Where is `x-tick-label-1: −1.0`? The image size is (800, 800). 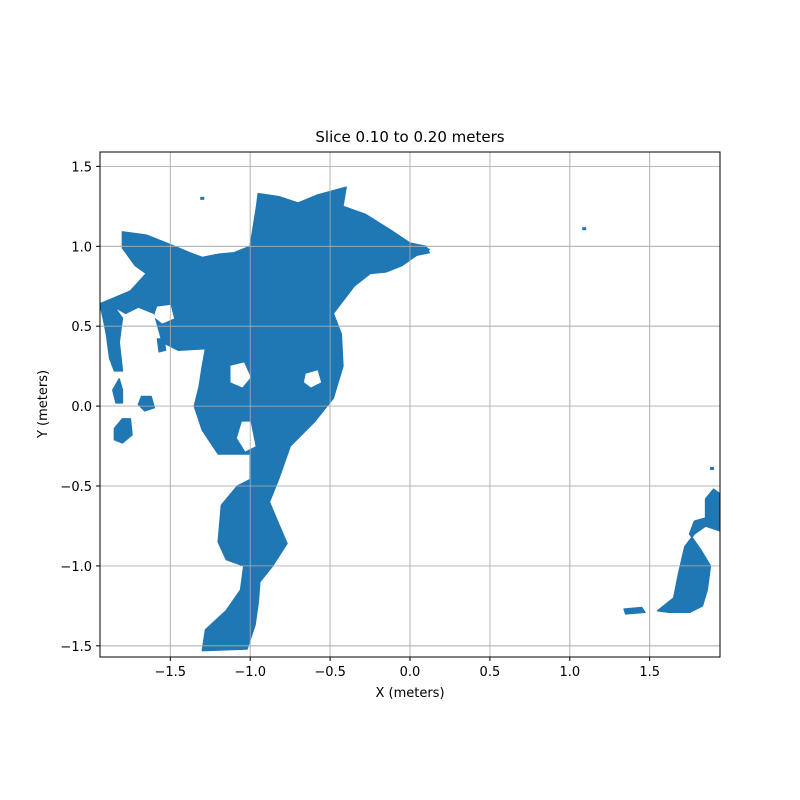 x-tick-label-1: −1.0 is located at coordinates (250, 672).